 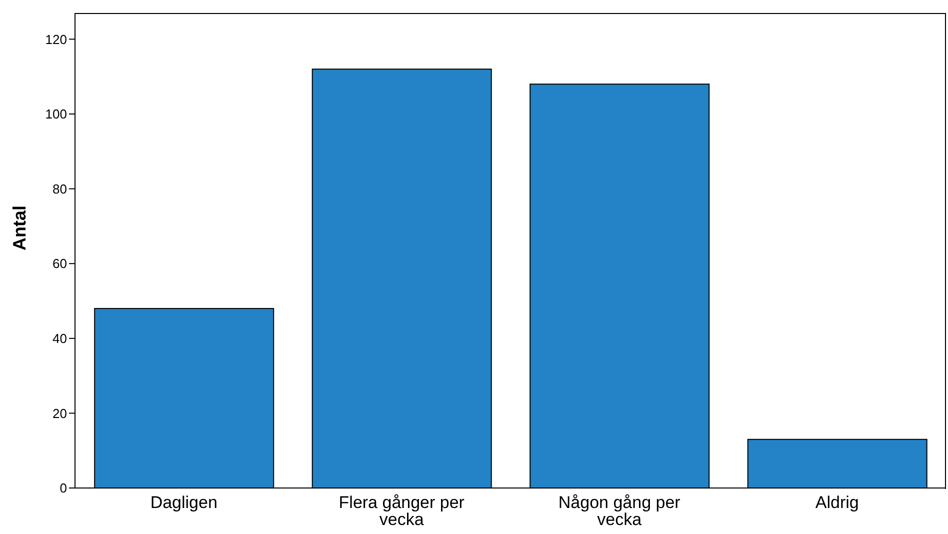 I want to click on y-axis-title: Antal, so click(x=19, y=228).